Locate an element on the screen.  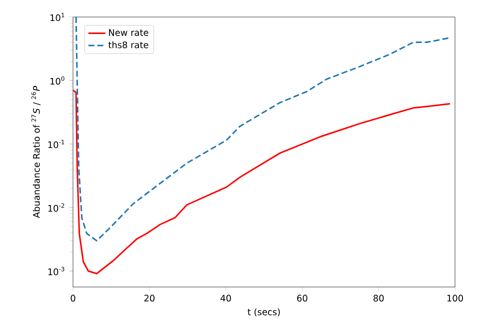
legend-label: New rate is located at coordinates (128, 32).